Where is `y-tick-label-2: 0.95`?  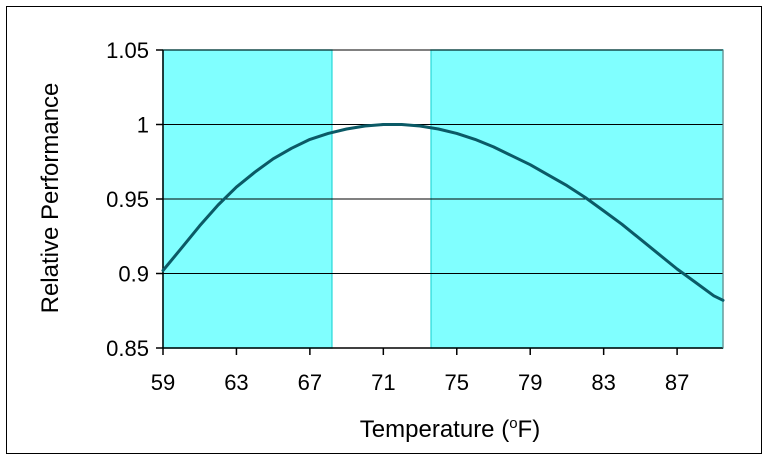 y-tick-label-2: 0.95 is located at coordinates (127, 199).